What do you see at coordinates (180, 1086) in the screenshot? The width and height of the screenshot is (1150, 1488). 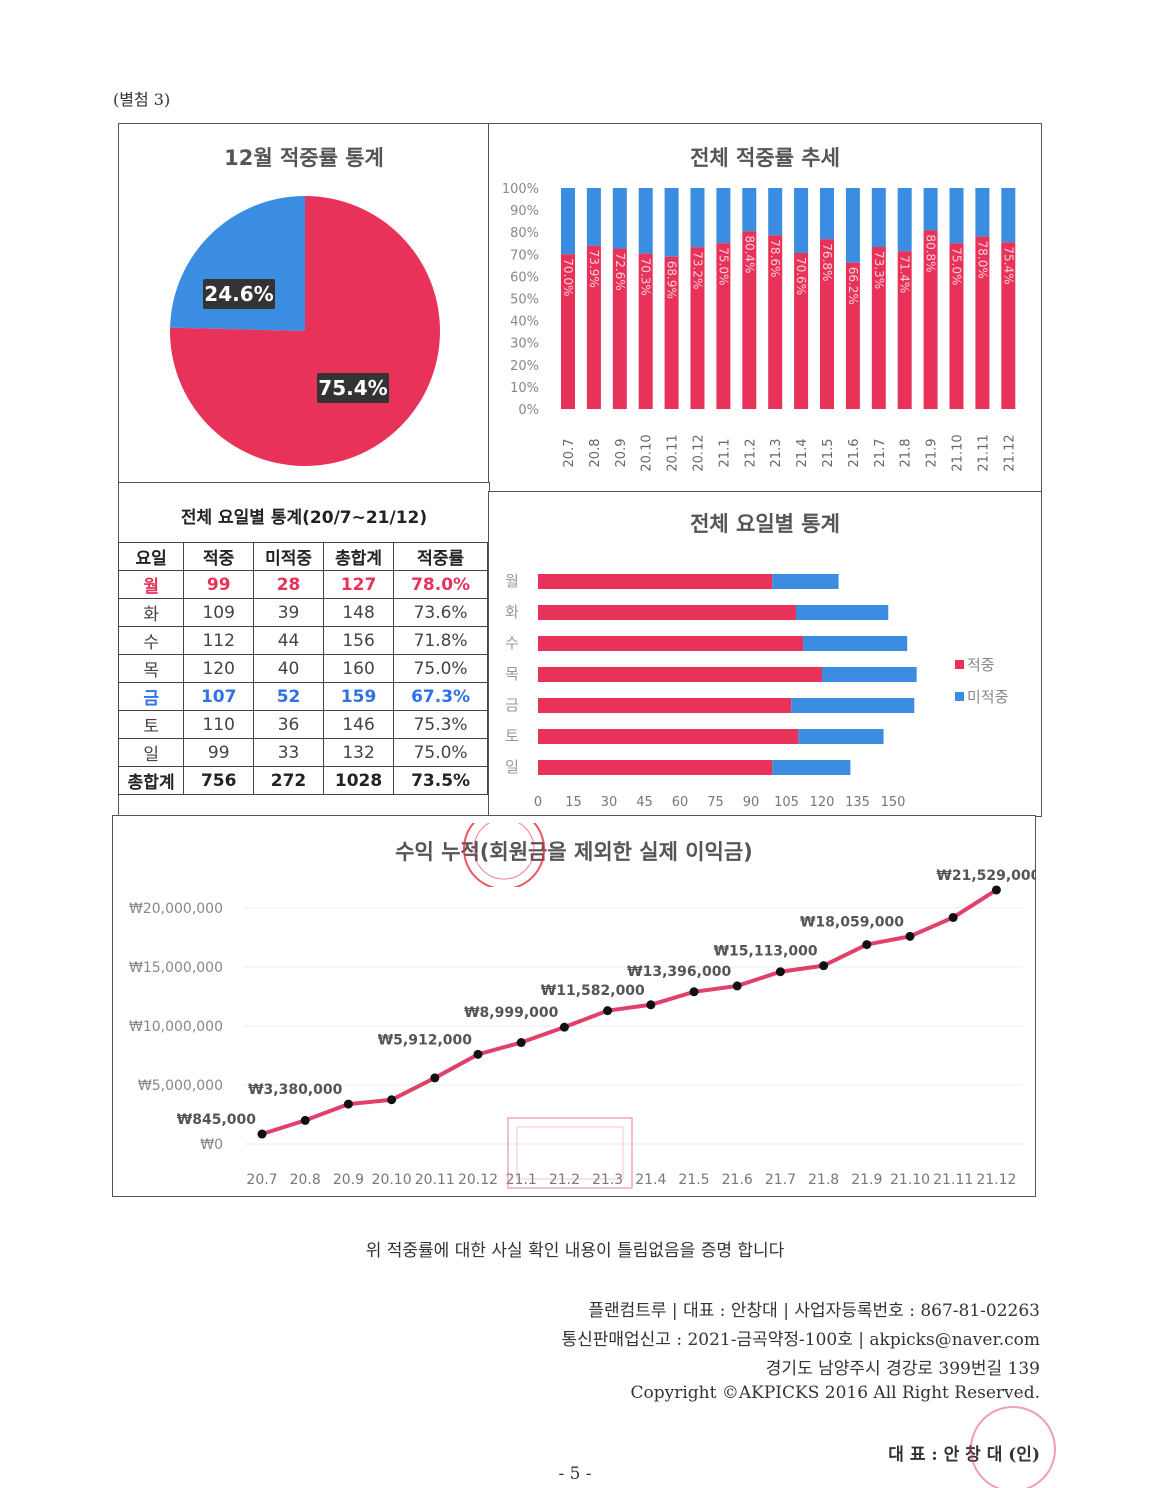 I see `y-tick-label: ₩5,000,000` at bounding box center [180, 1086].